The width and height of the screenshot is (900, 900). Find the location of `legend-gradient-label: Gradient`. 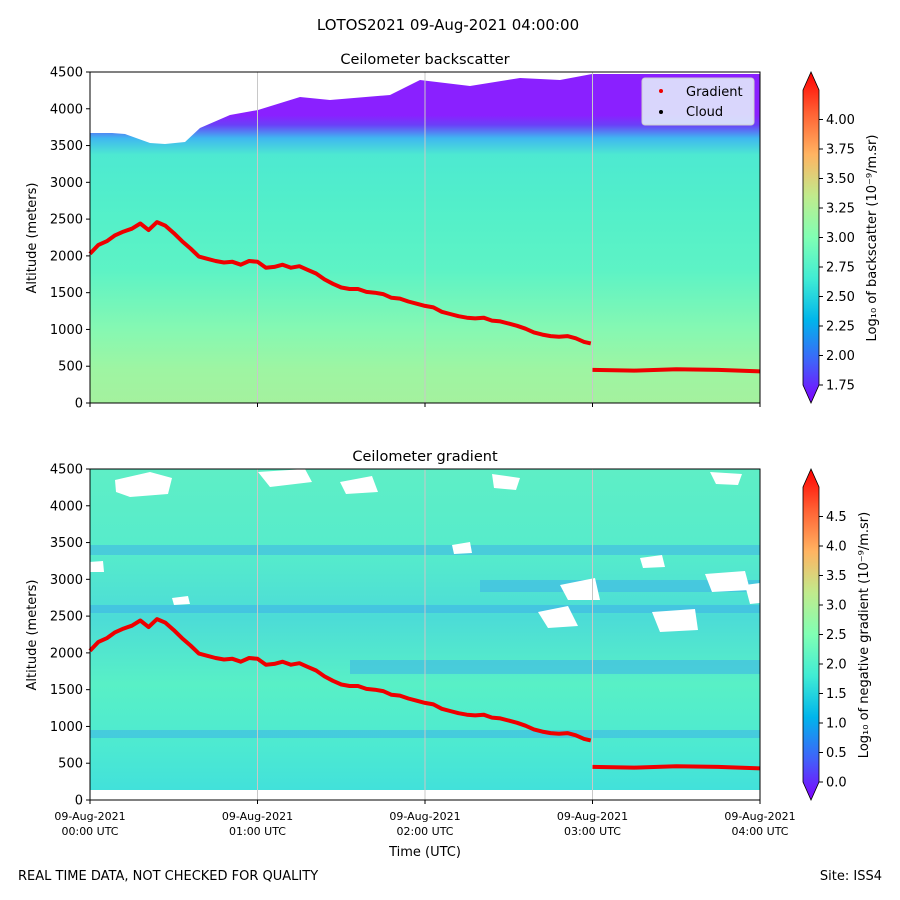

legend-gradient-label: Gradient is located at coordinates (714, 92).